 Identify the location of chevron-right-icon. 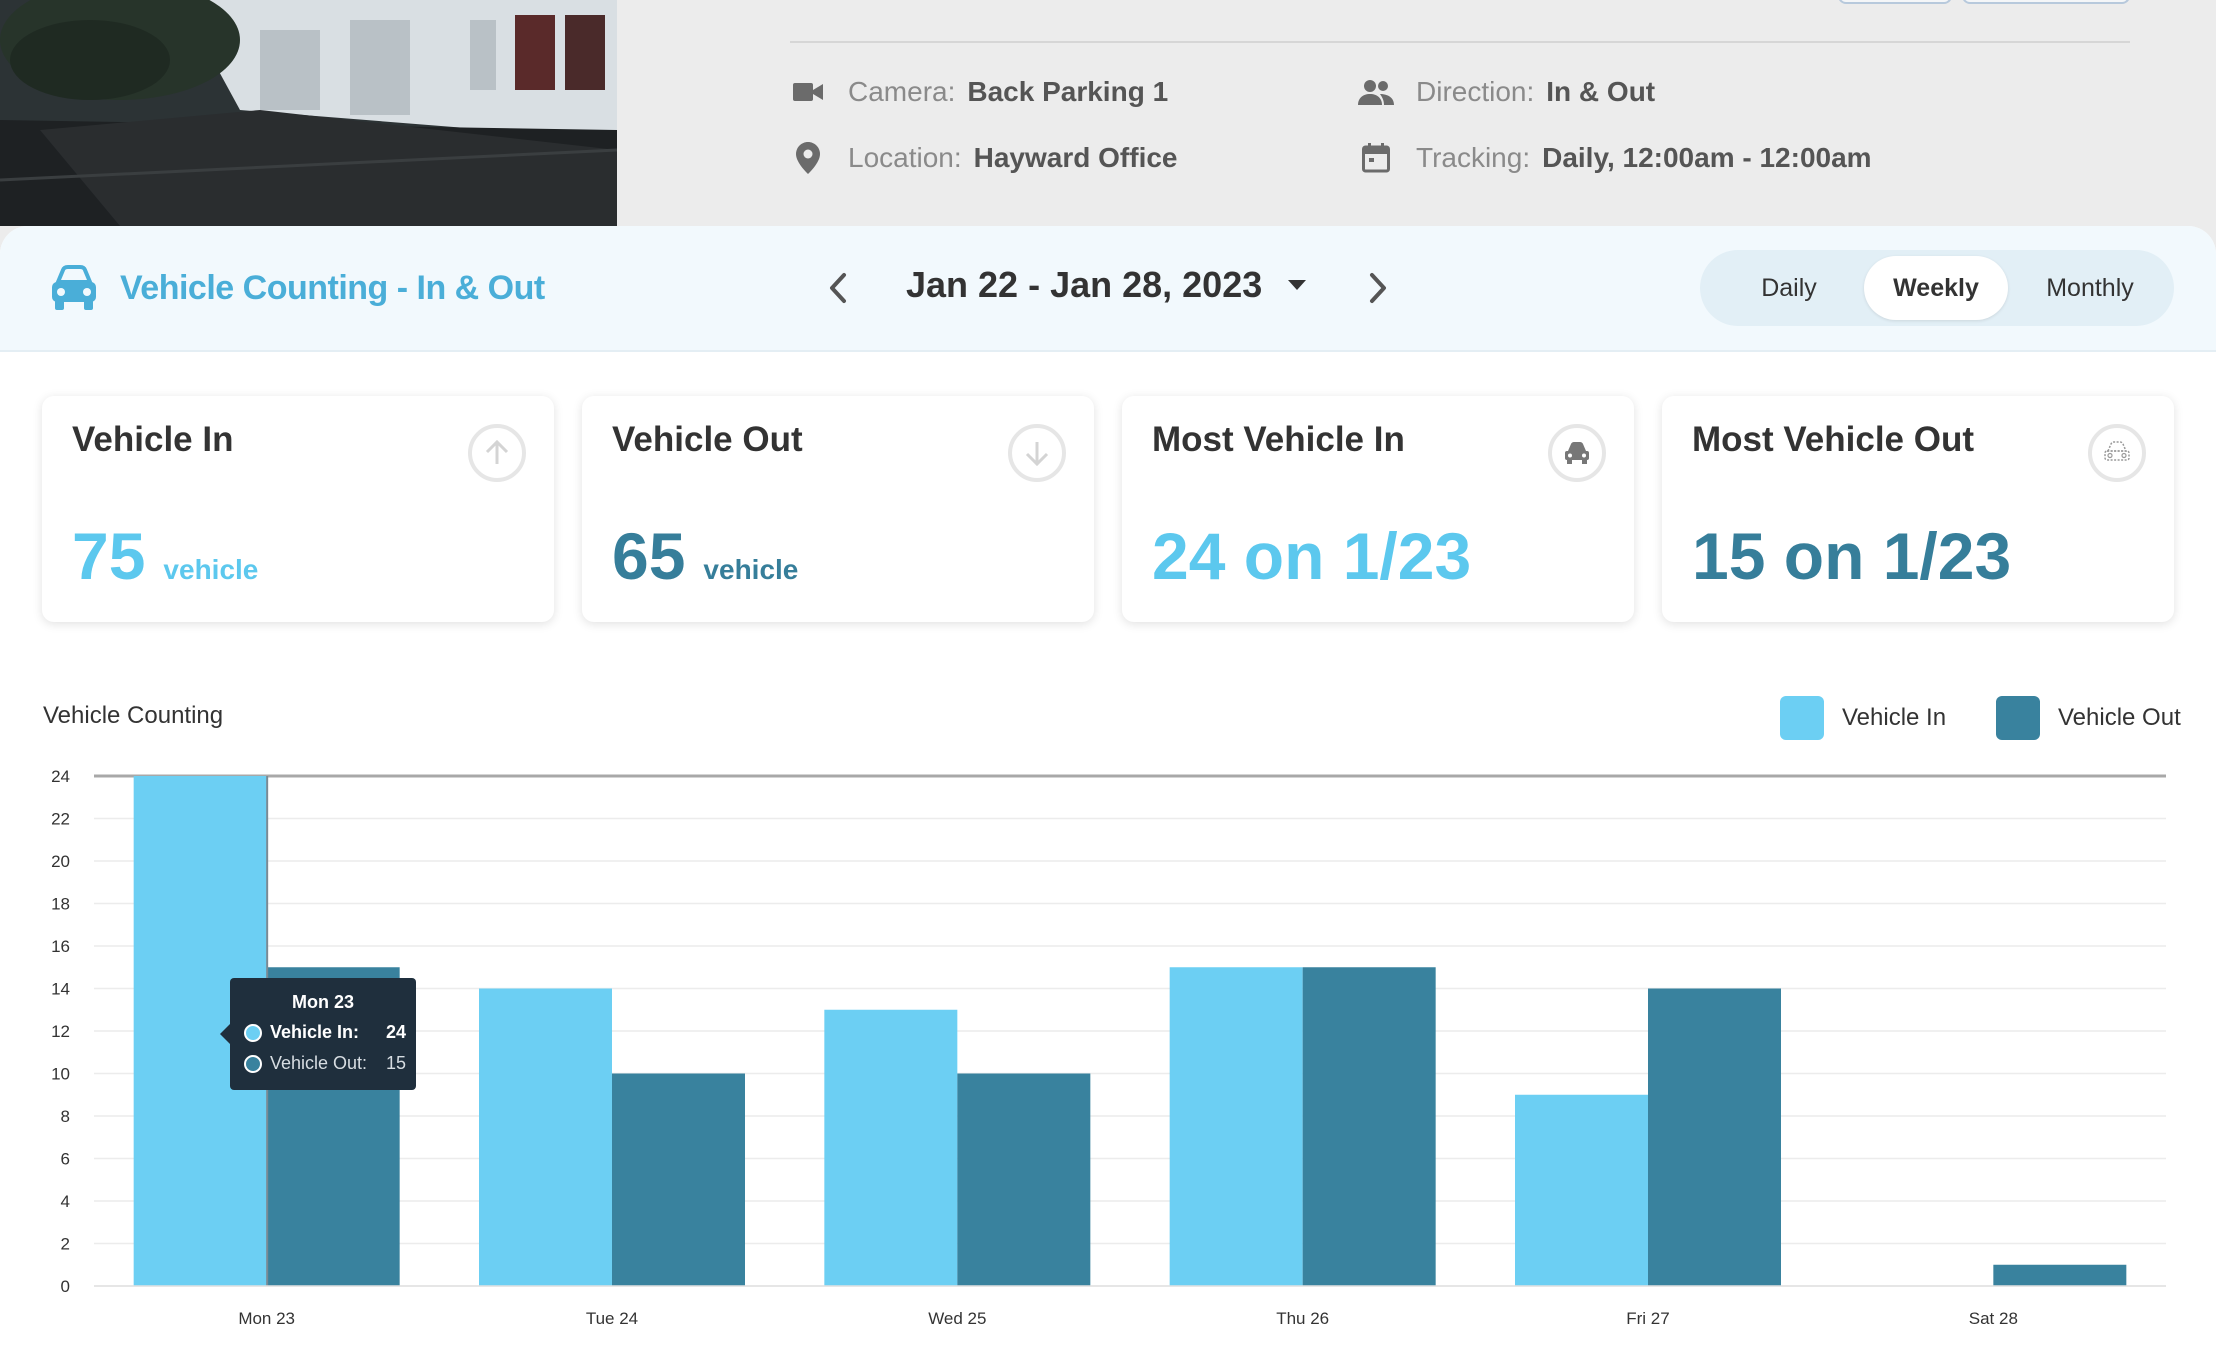
(1378, 288).